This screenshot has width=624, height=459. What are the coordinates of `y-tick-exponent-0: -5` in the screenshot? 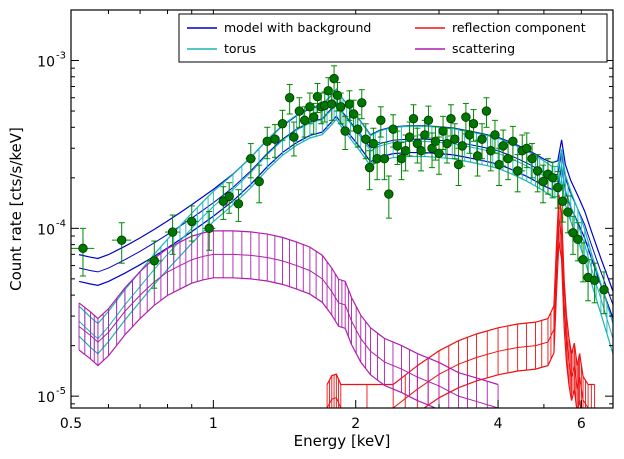 It's located at (61, 391).